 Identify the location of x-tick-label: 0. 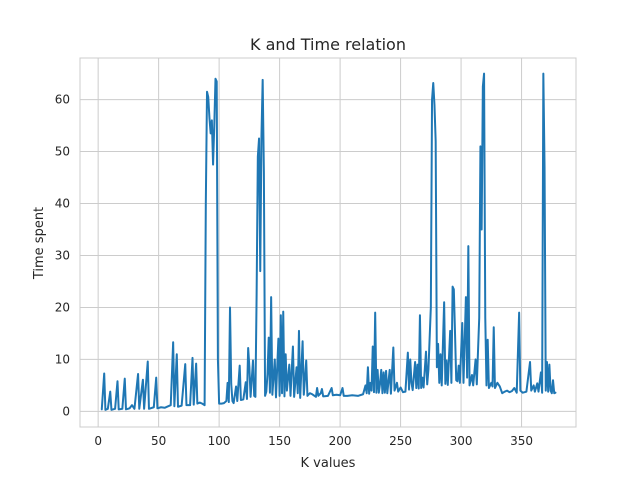
(98, 441).